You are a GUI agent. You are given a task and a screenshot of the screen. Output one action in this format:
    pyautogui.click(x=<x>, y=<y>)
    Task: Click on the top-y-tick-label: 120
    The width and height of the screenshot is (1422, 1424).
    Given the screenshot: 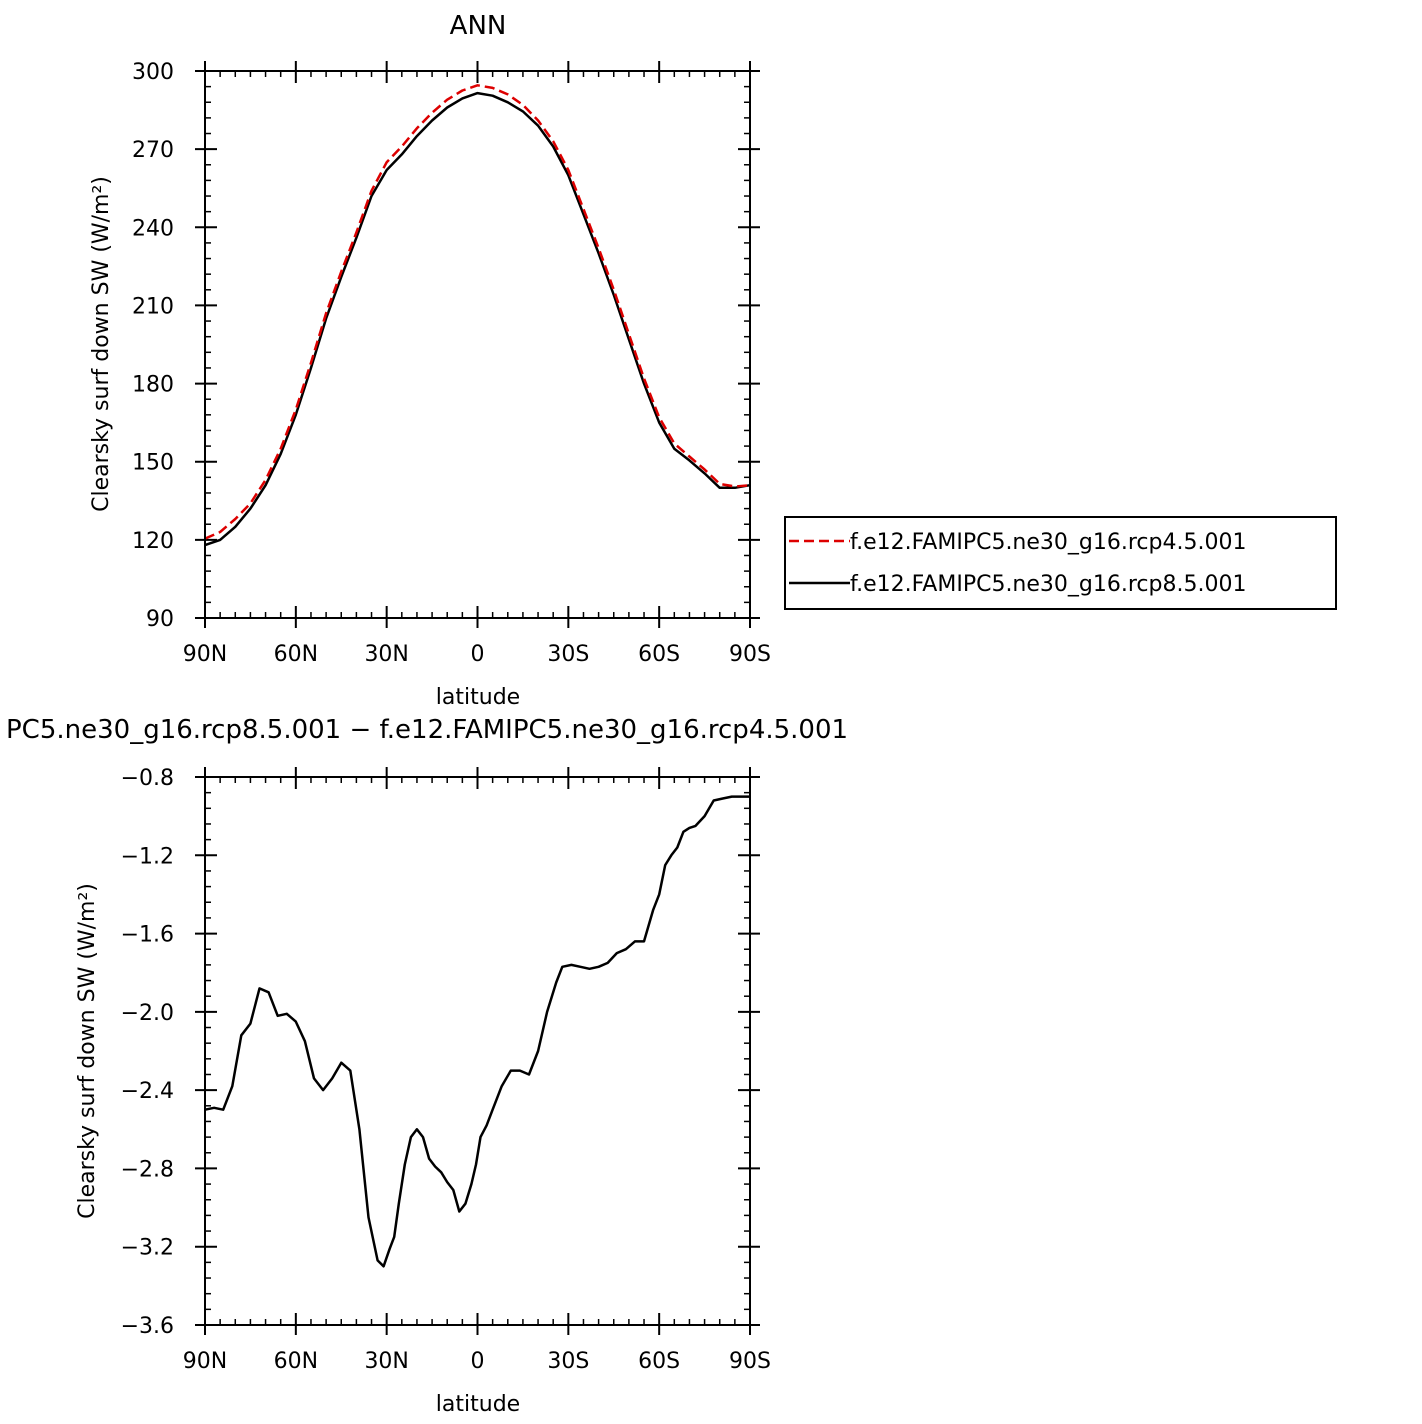 What is the action you would take?
    pyautogui.click(x=153, y=541)
    